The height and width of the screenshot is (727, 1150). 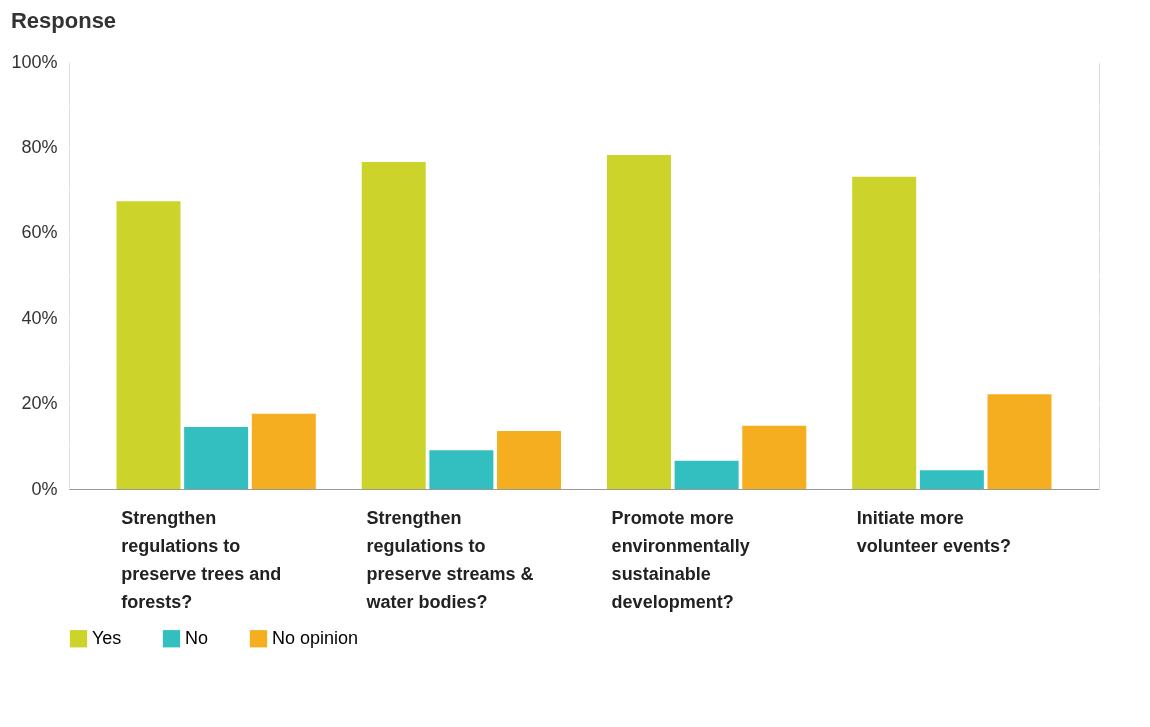 What do you see at coordinates (201, 559) in the screenshot?
I see `x-tick-label: Strengthen regulations to preserve trees and forests?` at bounding box center [201, 559].